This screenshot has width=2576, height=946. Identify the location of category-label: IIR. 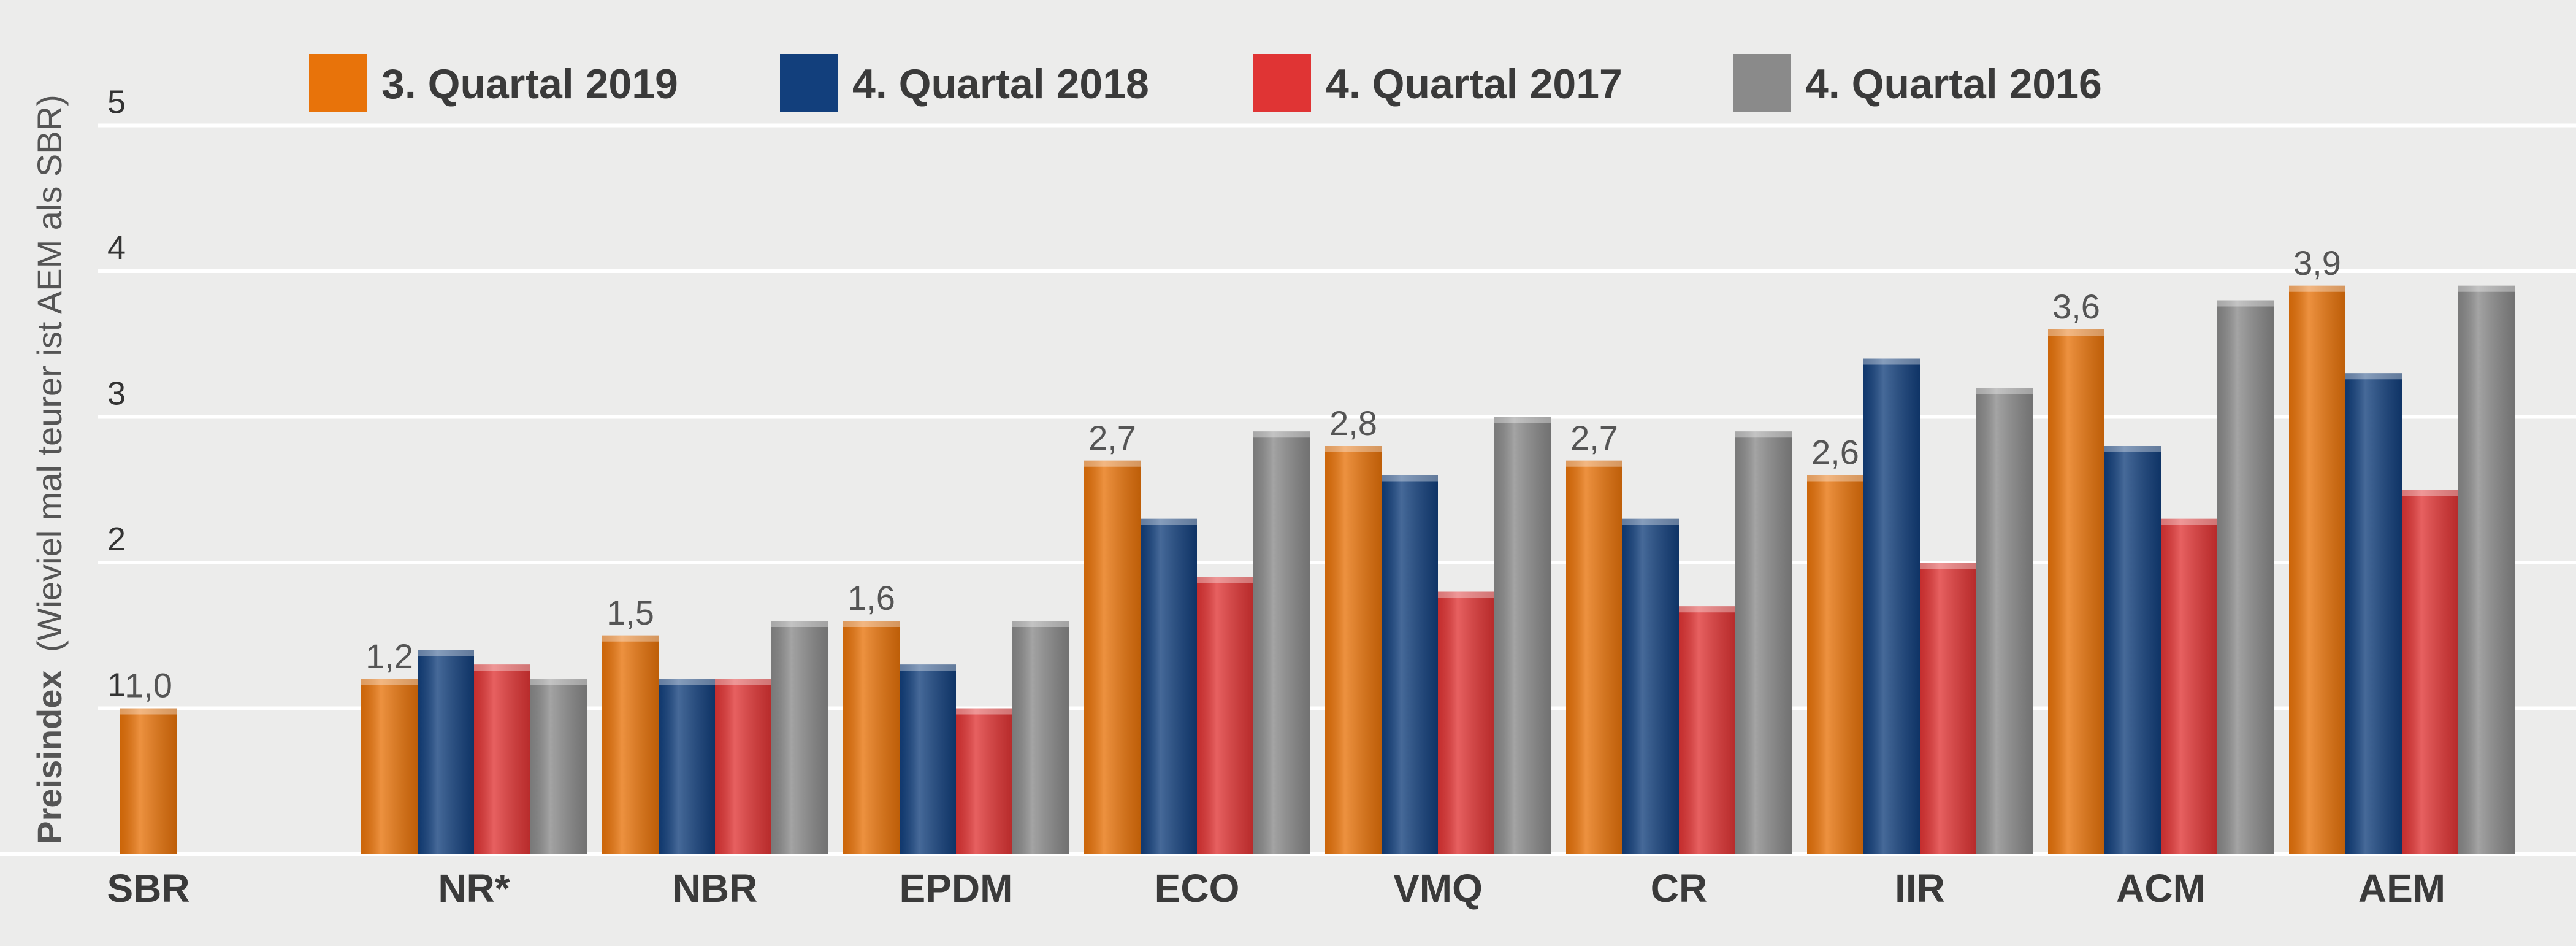
(1920, 888).